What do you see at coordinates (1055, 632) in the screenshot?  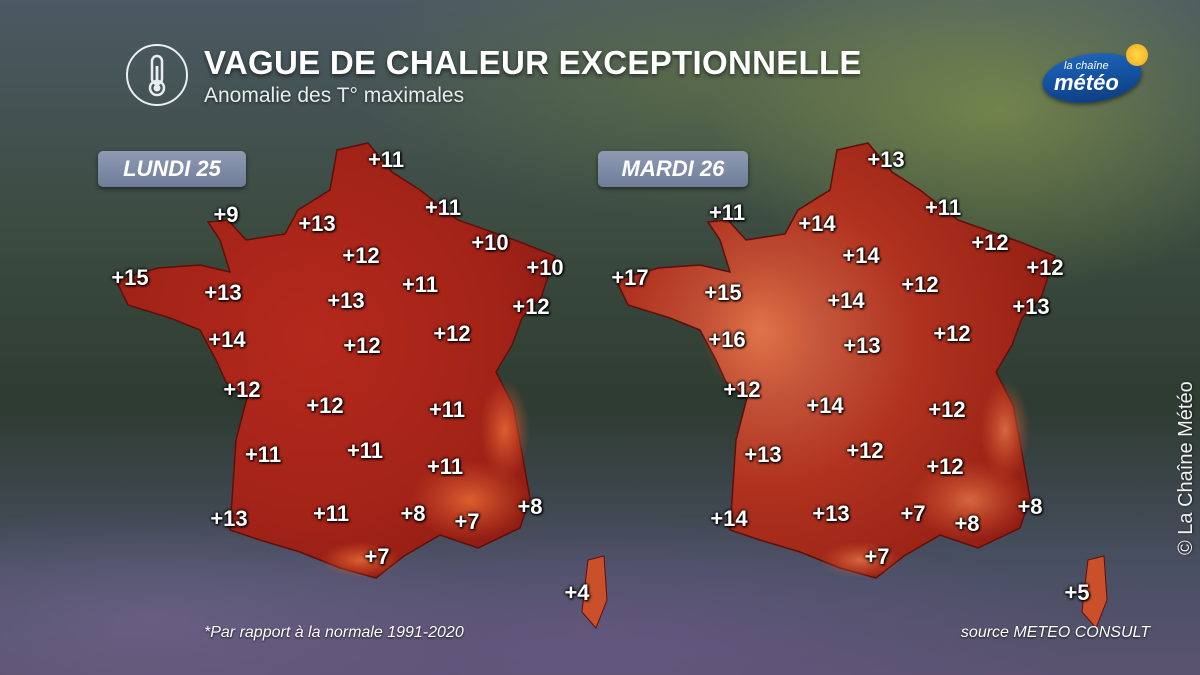 I see `source-credit: source METEO CONSULT` at bounding box center [1055, 632].